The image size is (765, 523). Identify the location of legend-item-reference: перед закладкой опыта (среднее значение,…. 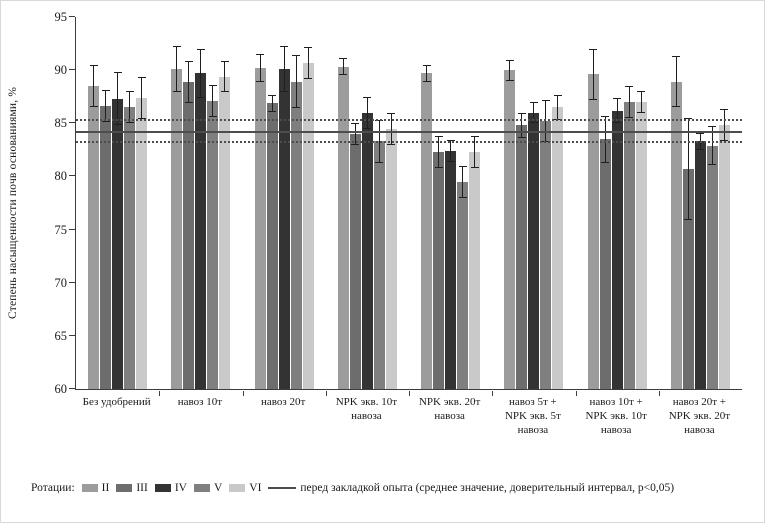
(471, 488).